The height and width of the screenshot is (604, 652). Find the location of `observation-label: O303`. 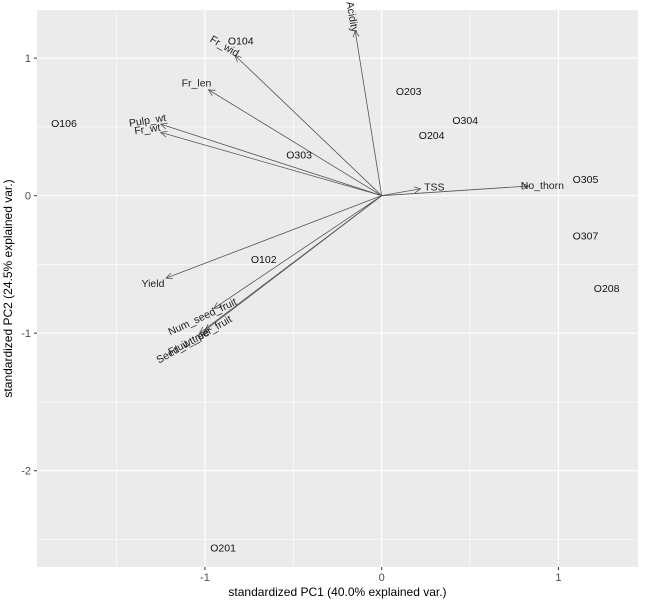

observation-label: O303 is located at coordinates (299, 155).